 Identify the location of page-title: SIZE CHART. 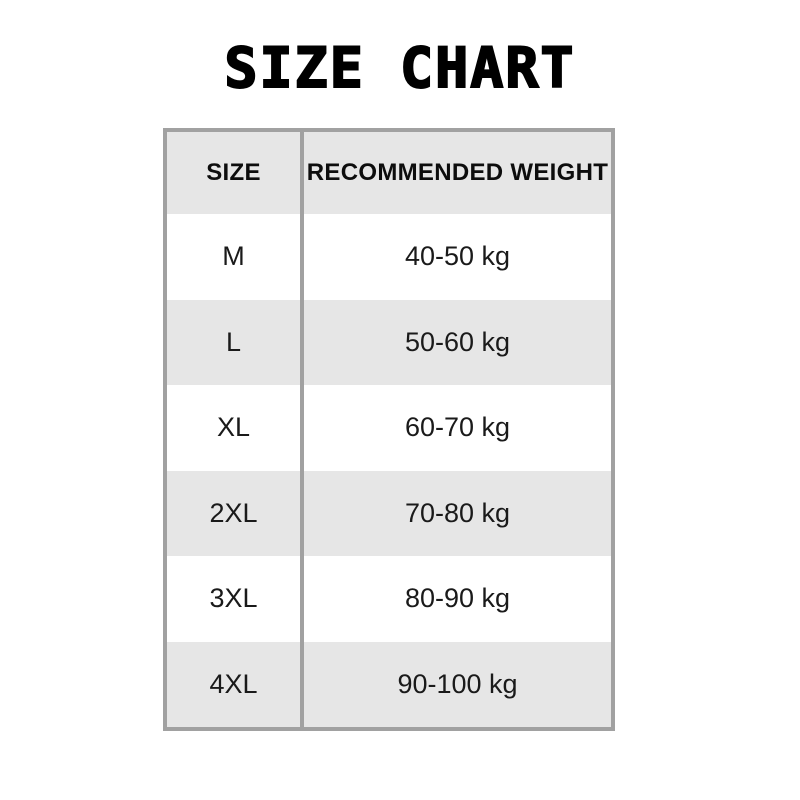
(399, 68).